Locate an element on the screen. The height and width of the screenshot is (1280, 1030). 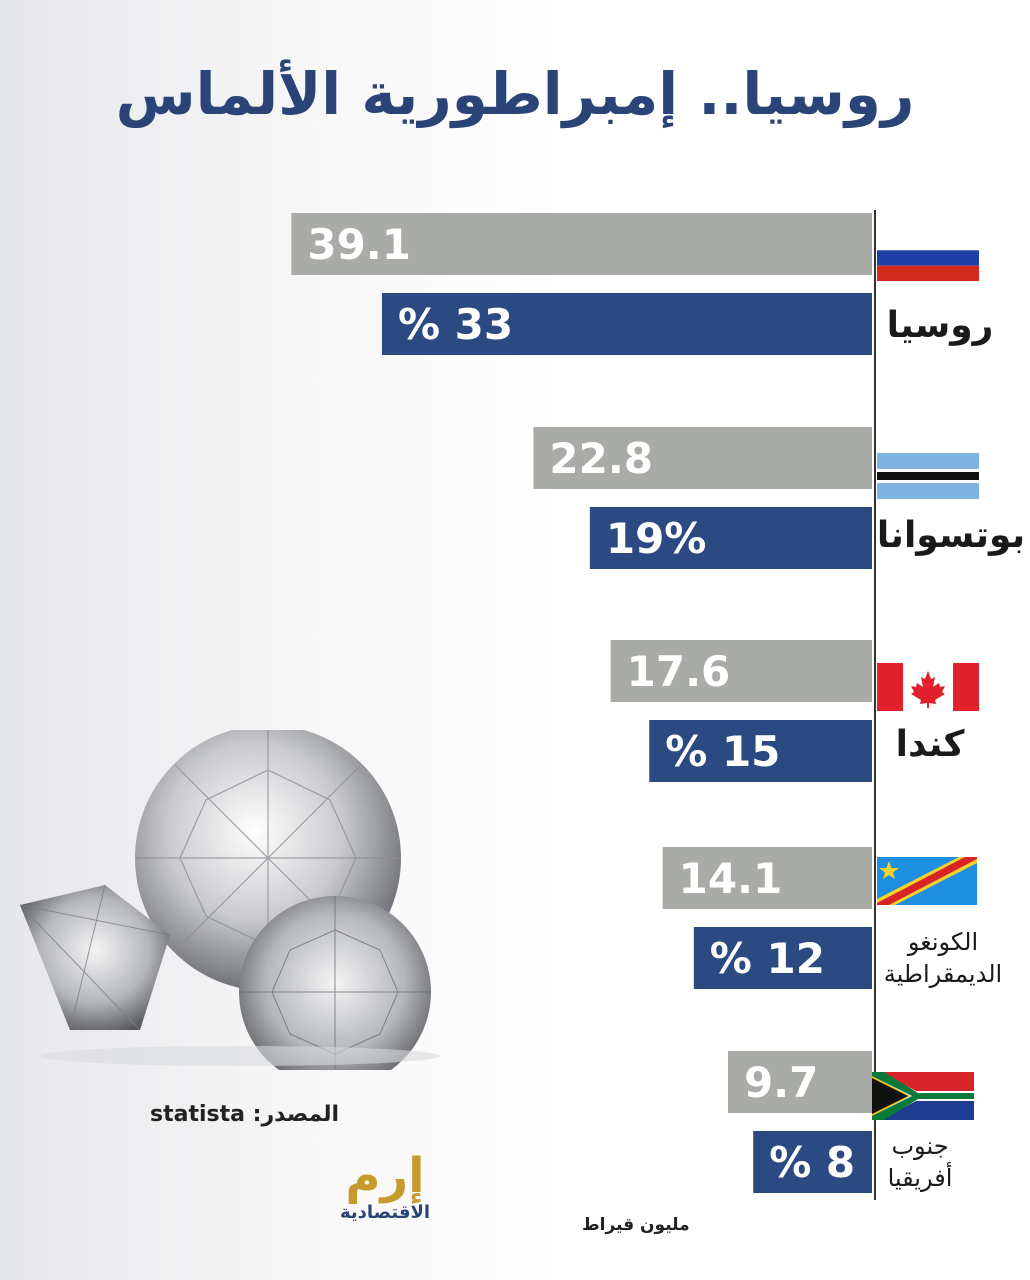
source-note: المصدر: statista is located at coordinates (245, 1114).